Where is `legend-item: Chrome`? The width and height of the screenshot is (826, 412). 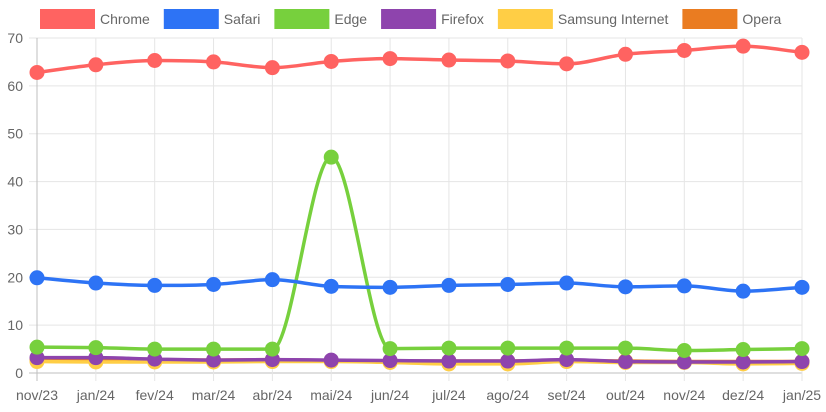 legend-item: Chrome is located at coordinates (95, 19).